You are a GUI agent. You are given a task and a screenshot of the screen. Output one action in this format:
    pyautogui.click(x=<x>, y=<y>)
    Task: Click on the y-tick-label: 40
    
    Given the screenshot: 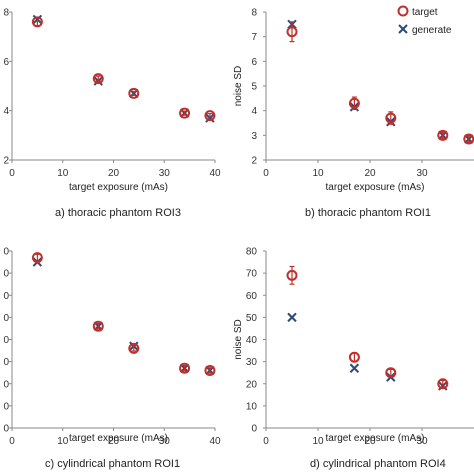 What is the action you would take?
    pyautogui.click(x=252, y=340)
    